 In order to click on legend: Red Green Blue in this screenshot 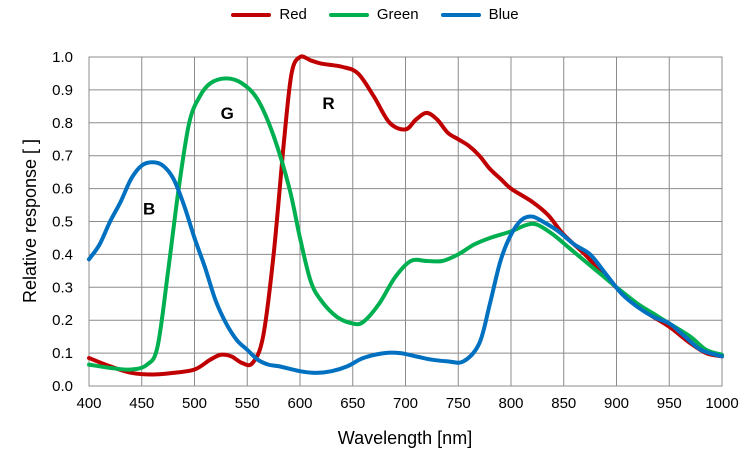, I will do `click(375, 14)`.